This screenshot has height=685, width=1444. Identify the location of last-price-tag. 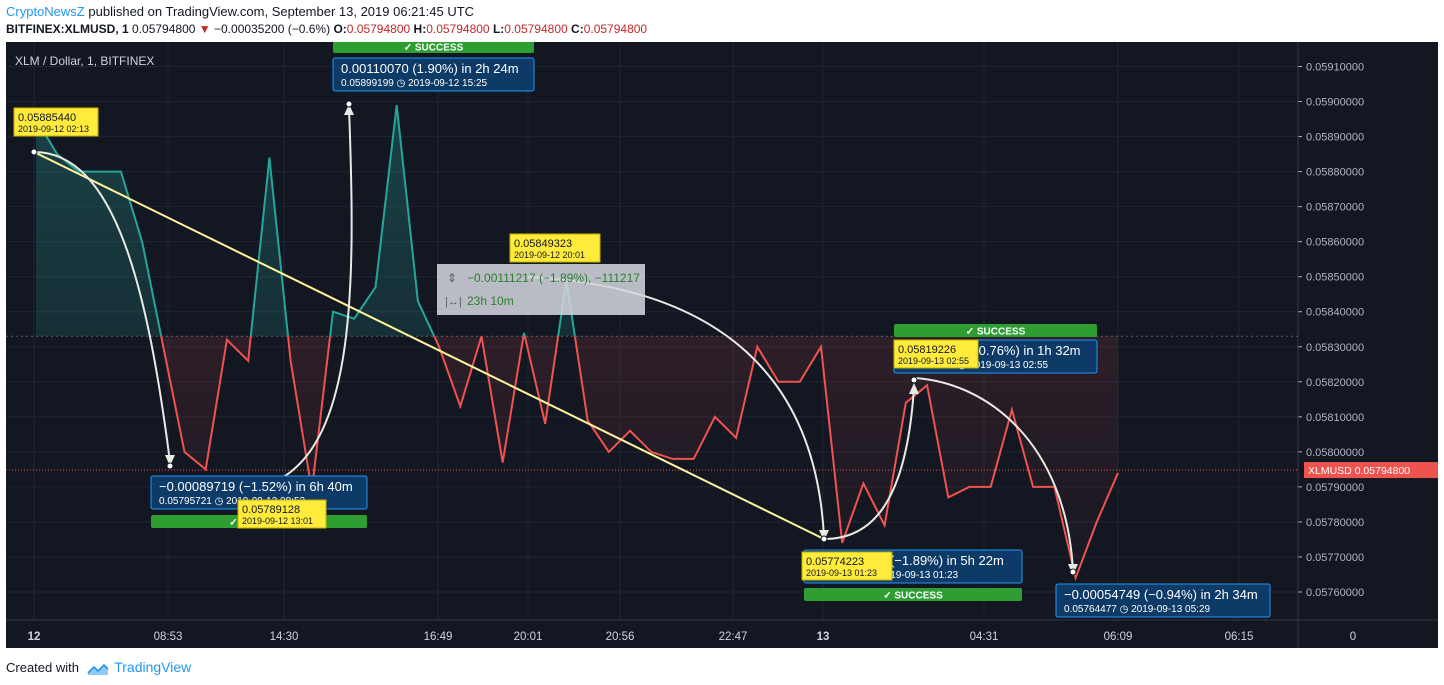
(1371, 470).